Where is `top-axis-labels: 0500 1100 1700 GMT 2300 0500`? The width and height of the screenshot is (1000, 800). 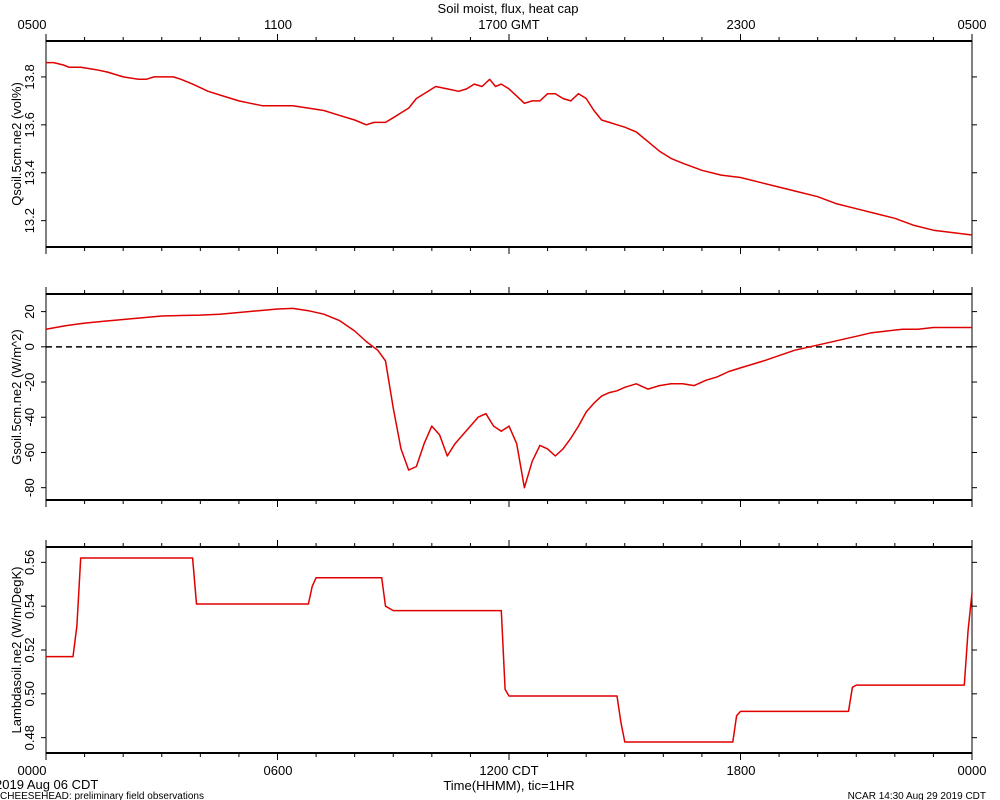 top-axis-labels: 0500 1100 1700 GMT 2300 0500 is located at coordinates (502, 24).